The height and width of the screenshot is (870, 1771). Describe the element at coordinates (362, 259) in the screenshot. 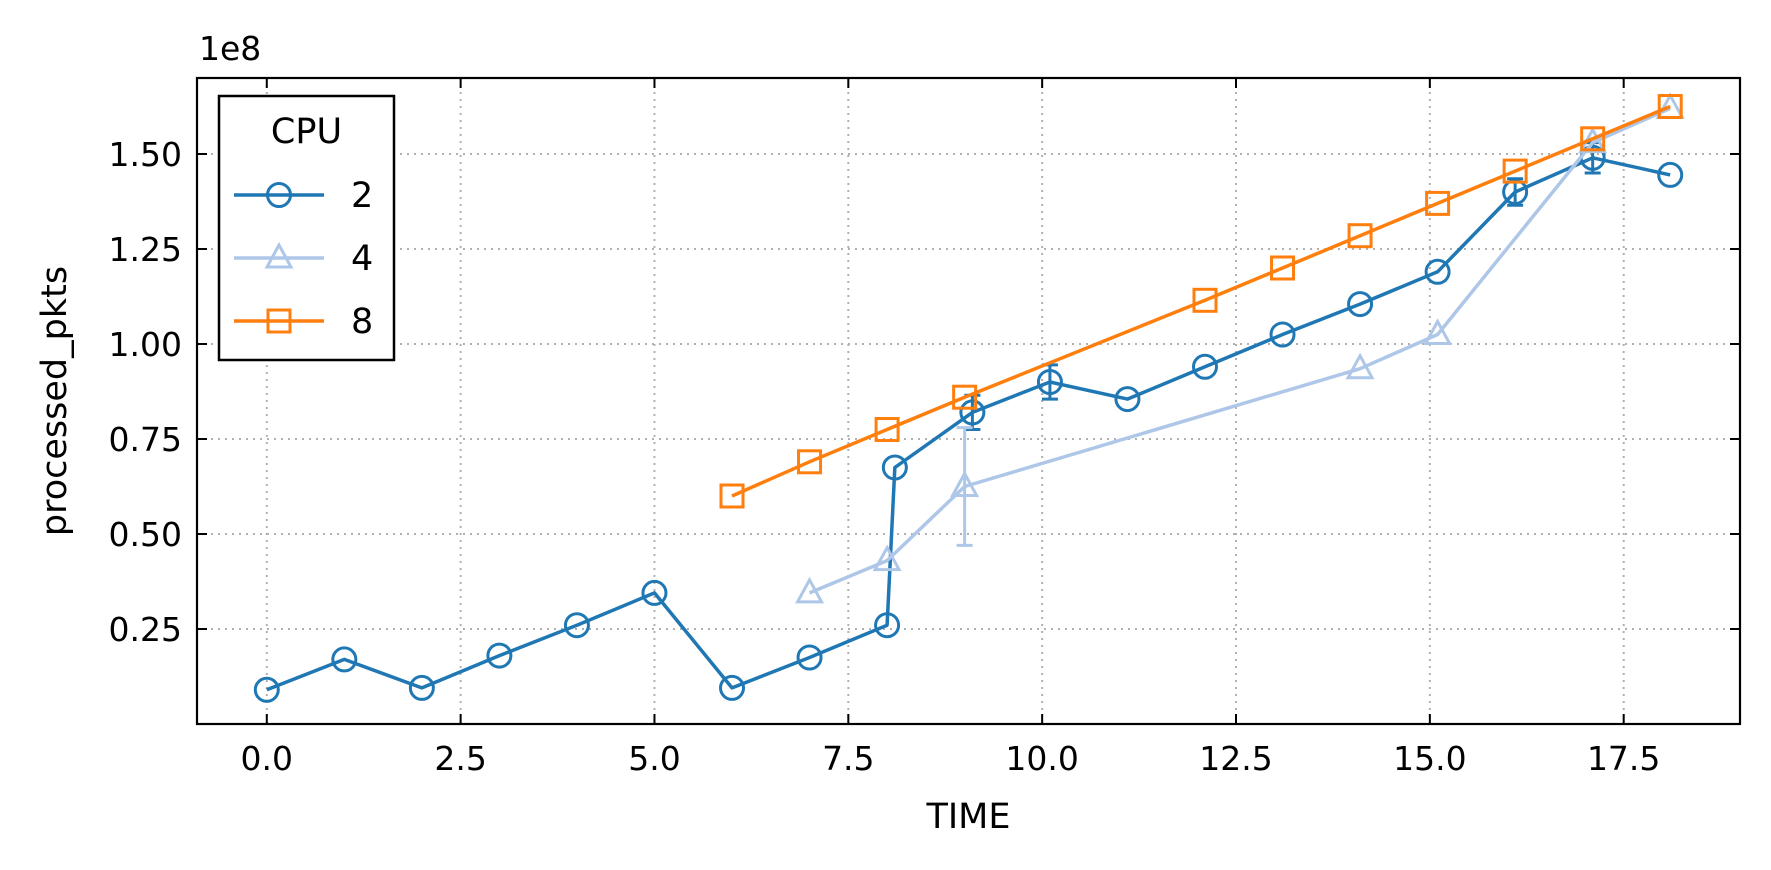

I see `legend-label: 4` at that location.